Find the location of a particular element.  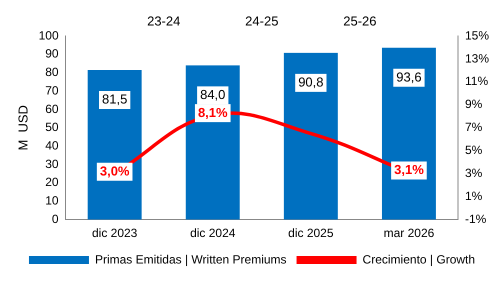

data-label: 93,6 is located at coordinates (409, 76).